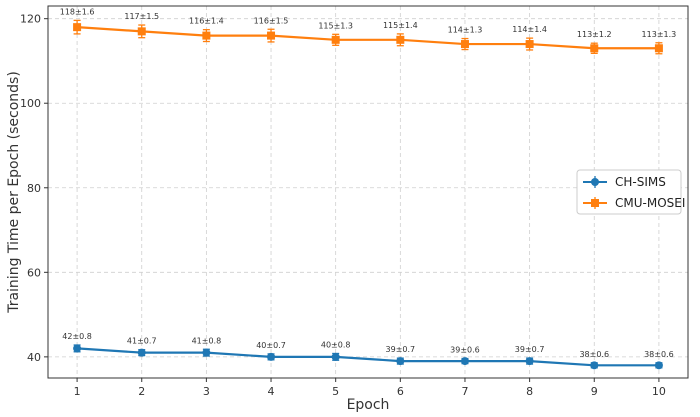 This screenshot has height=417, width=700. I want to click on data-label: 115±1.4, so click(400, 25).